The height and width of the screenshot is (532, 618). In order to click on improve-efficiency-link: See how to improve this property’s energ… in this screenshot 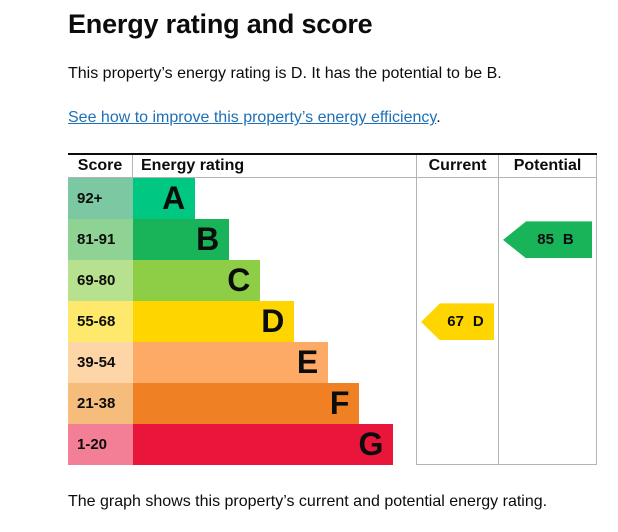, I will do `click(252, 118)`.